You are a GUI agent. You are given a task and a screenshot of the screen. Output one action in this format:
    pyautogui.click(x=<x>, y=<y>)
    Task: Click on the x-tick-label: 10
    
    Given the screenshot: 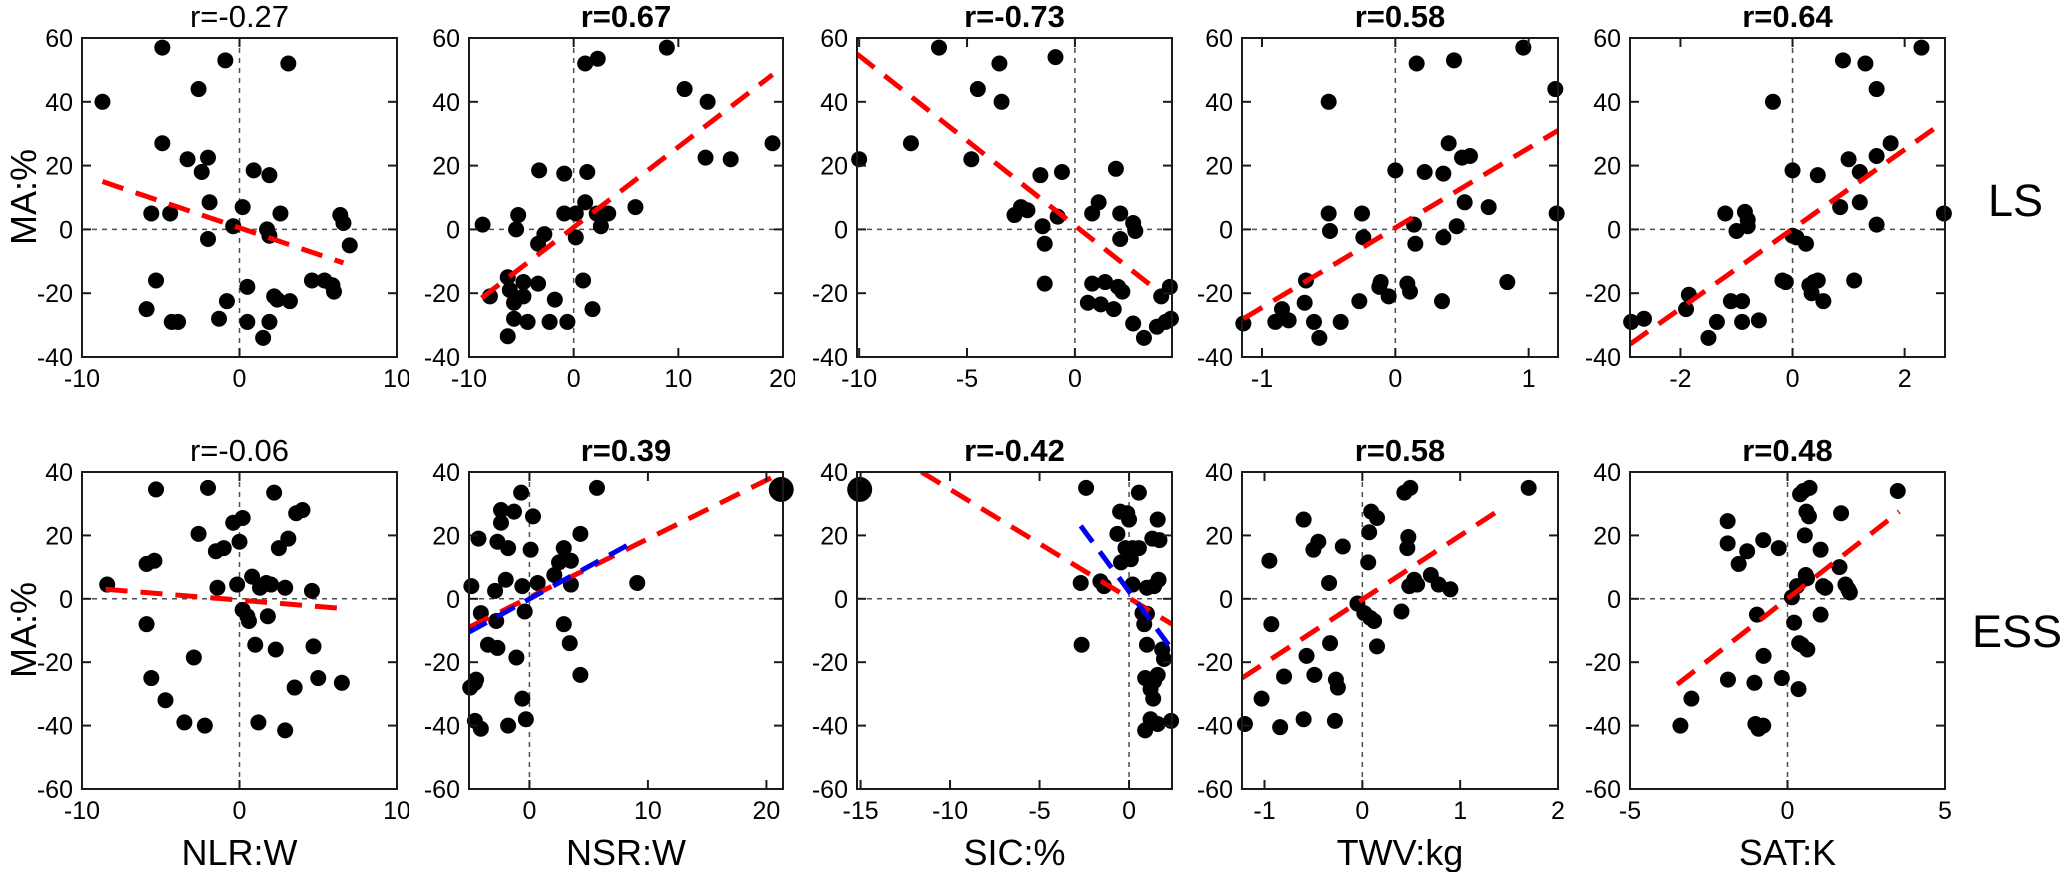 What is the action you would take?
    pyautogui.click(x=396, y=811)
    